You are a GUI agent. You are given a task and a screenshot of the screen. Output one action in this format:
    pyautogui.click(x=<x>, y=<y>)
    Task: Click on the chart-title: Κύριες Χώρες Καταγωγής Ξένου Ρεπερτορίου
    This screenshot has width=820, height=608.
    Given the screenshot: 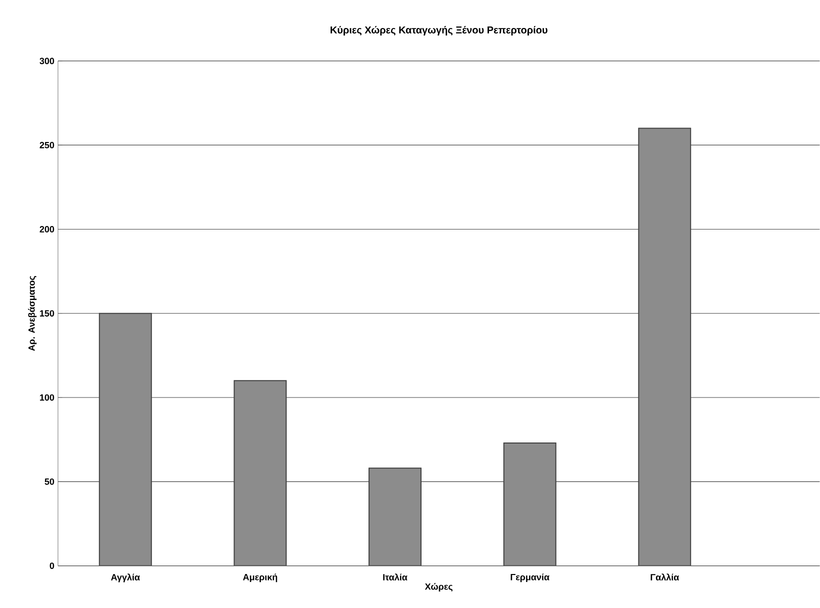 What is the action you would take?
    pyautogui.click(x=439, y=31)
    